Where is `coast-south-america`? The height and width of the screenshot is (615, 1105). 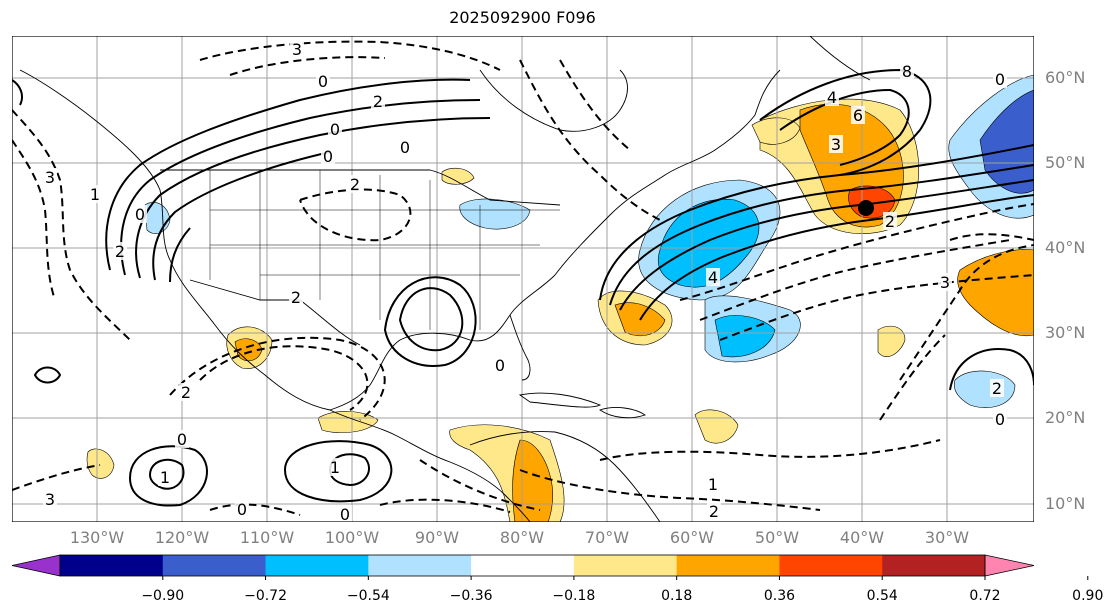 coast-south-america is located at coordinates (565, 476).